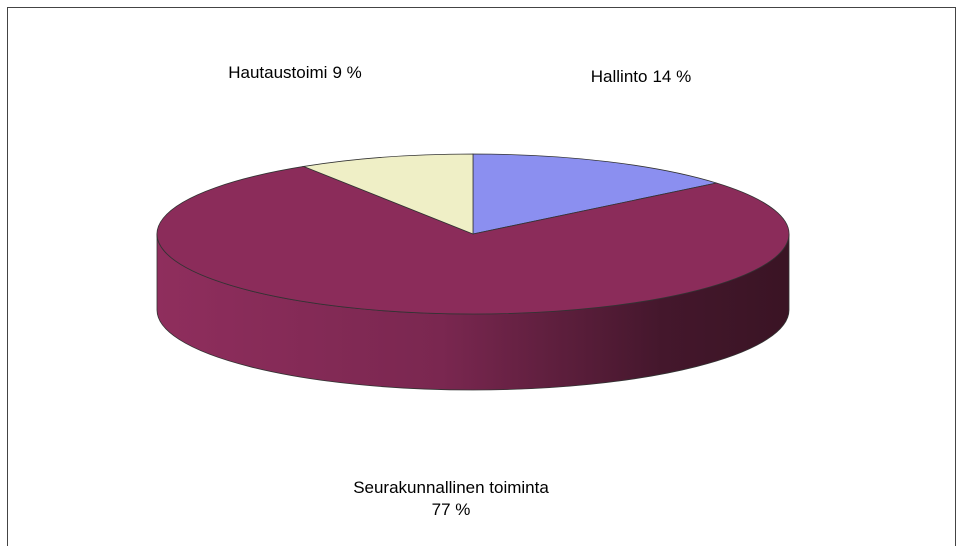 The image size is (962, 546). Describe the element at coordinates (451, 498) in the screenshot. I see `slice-label: Seurakunnallinen toiminta 77 %` at that location.